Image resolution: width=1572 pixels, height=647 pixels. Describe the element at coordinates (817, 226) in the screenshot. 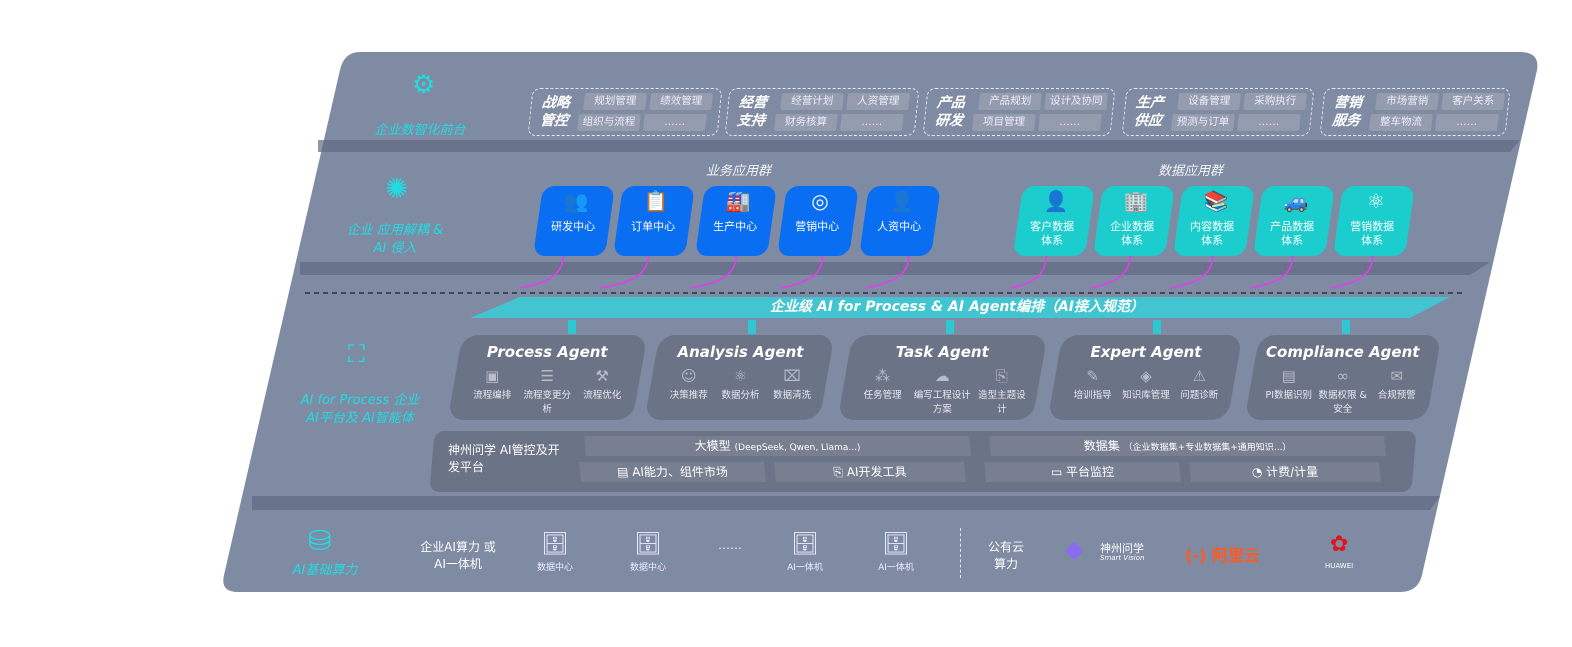

I see `card-label: 营销中心` at that location.